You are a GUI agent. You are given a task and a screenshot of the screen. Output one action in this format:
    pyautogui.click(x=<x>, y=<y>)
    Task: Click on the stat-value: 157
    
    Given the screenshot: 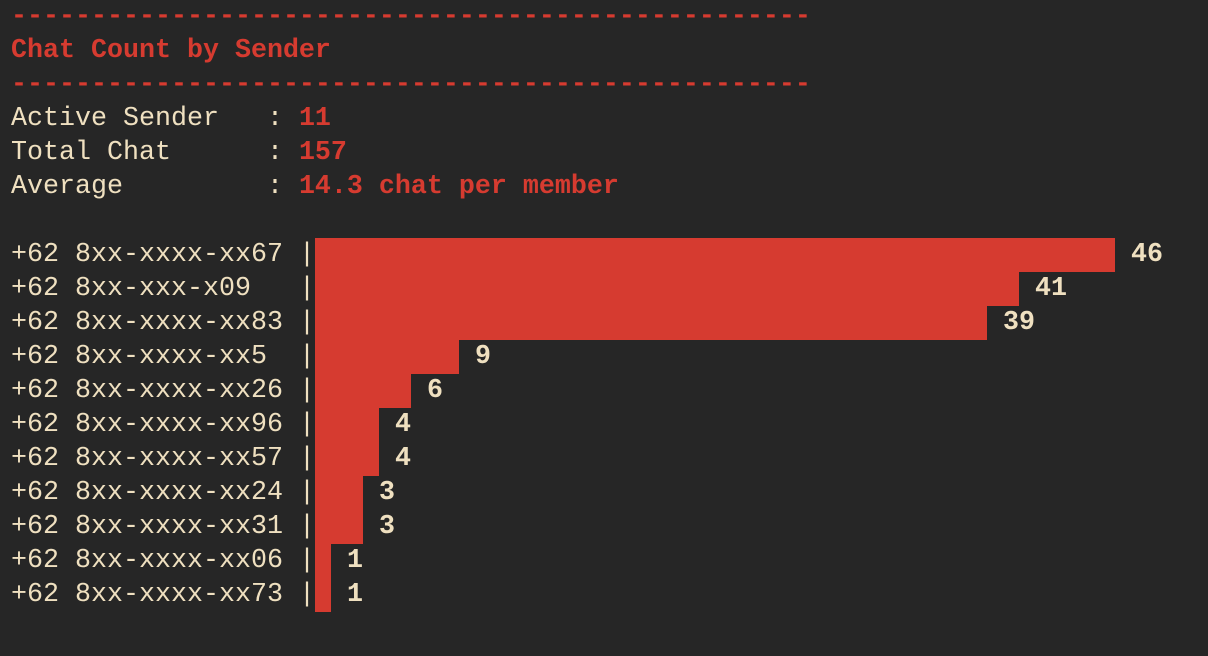 What is the action you would take?
    pyautogui.click(x=322, y=153)
    